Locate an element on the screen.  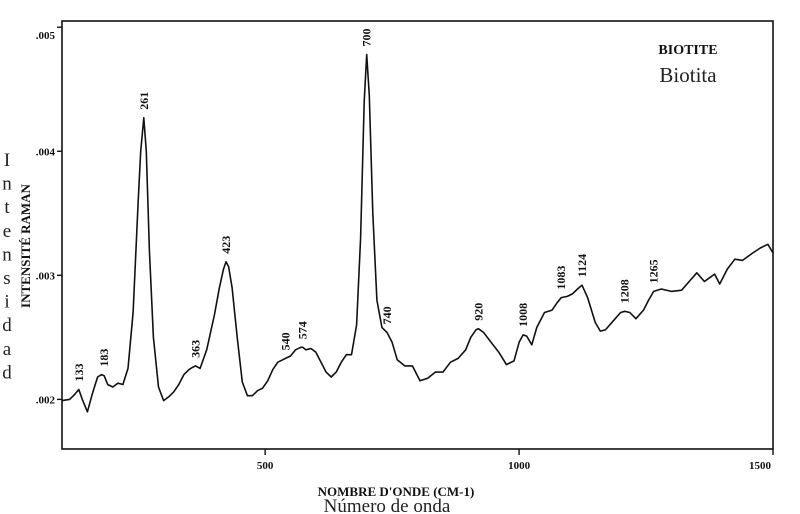
peak-label: 261 is located at coordinates (144, 101).